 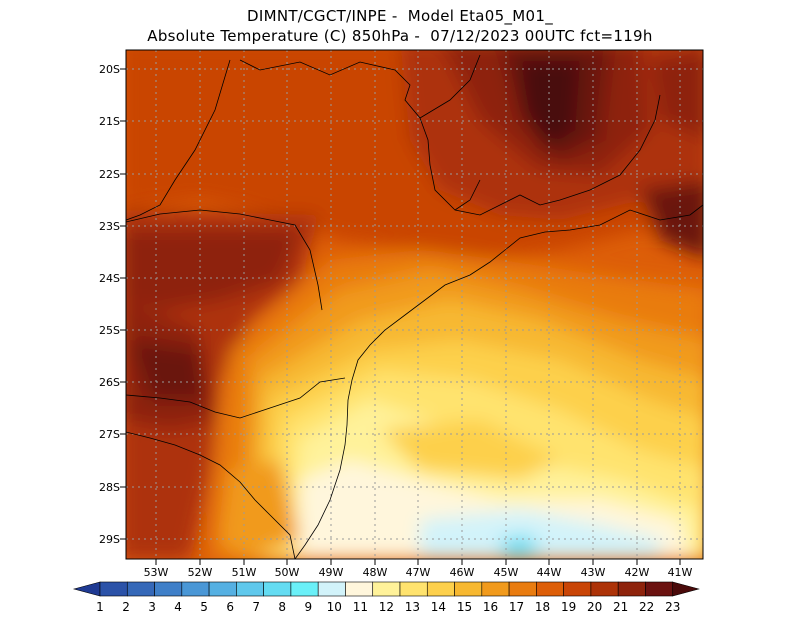 I want to click on colorbar-label: 10, so click(x=334, y=607).